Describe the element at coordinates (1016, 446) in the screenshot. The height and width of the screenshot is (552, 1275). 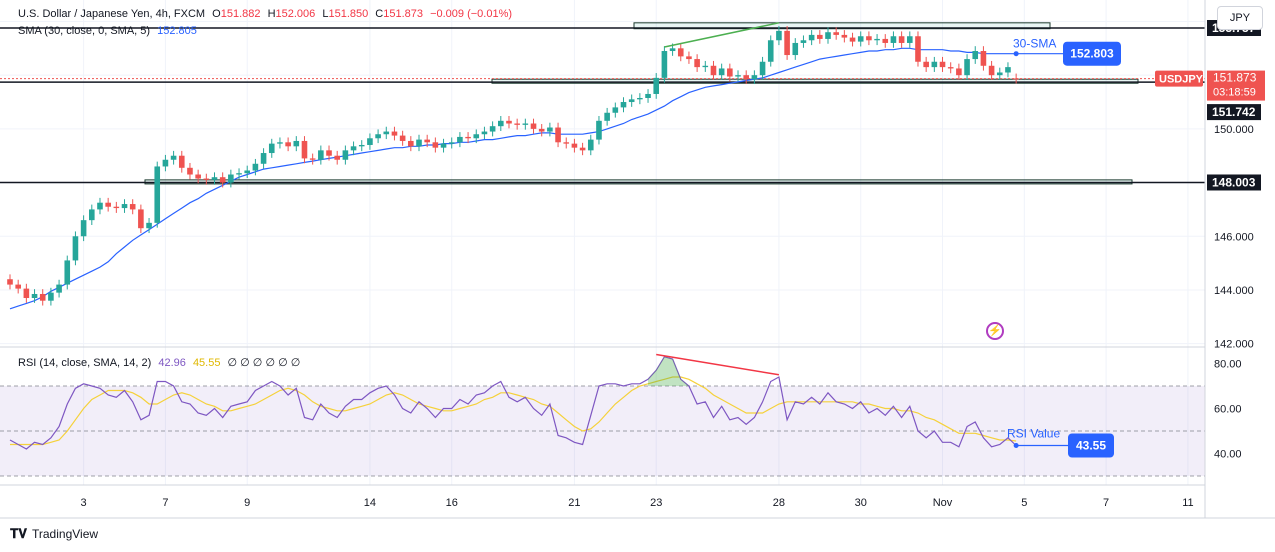
I see `rsi-callout-dot` at that location.